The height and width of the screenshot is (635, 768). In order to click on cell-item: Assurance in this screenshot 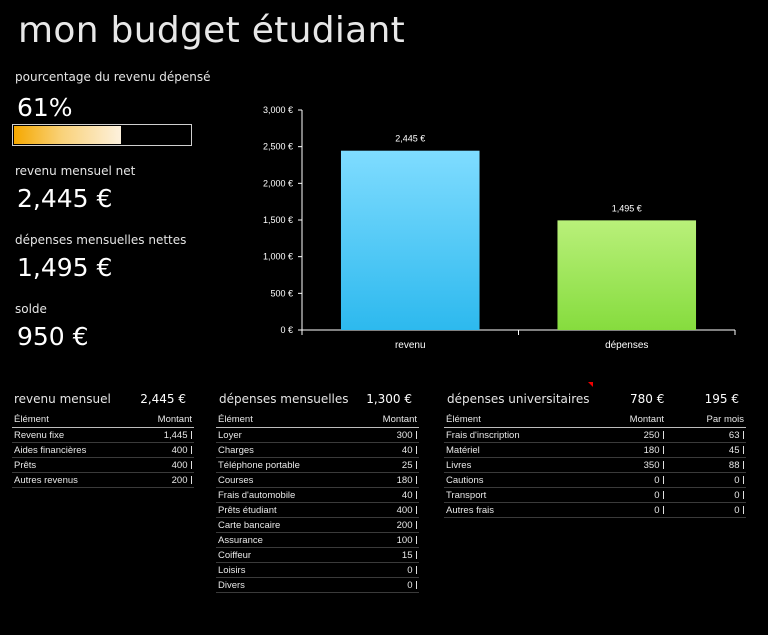, I will do `click(286, 540)`.